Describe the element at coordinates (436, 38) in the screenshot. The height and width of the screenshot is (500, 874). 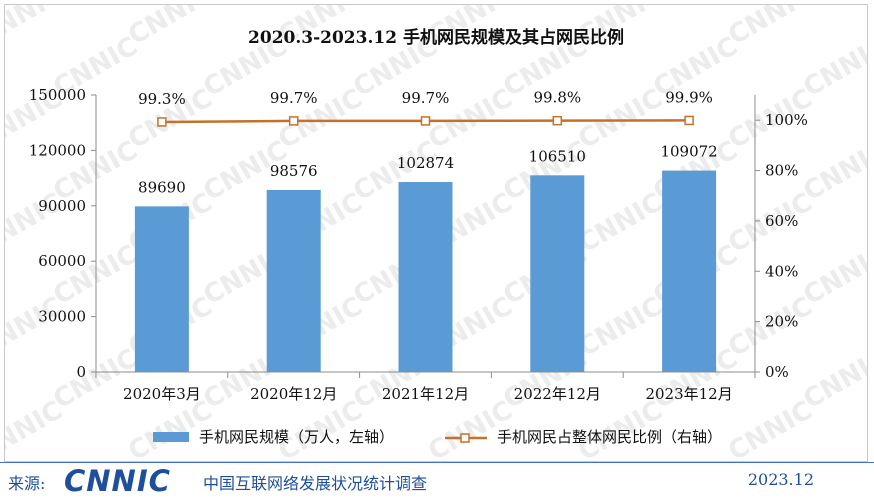
I see `chart-title: 2020.3-2023.12 手机网民规模及其占网民比例` at that location.